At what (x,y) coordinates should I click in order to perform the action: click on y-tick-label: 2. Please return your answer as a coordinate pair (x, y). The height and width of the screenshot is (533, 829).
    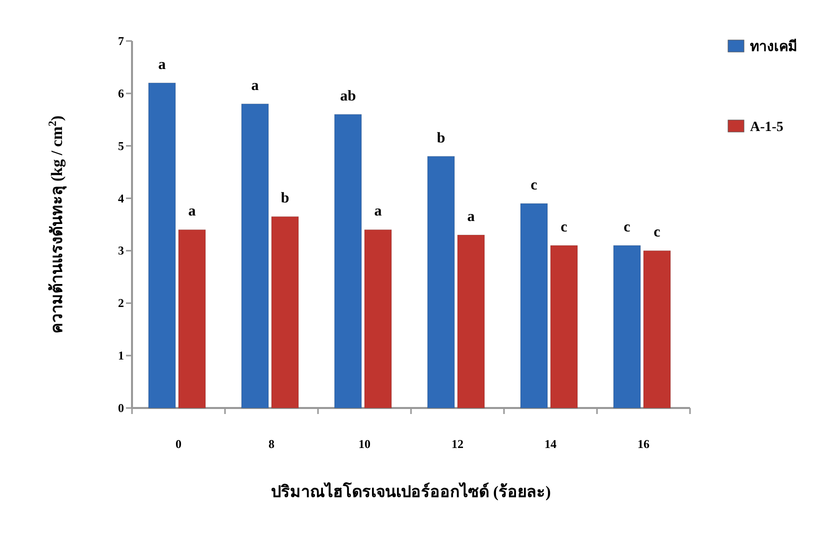
    Looking at the image, I should click on (121, 303).